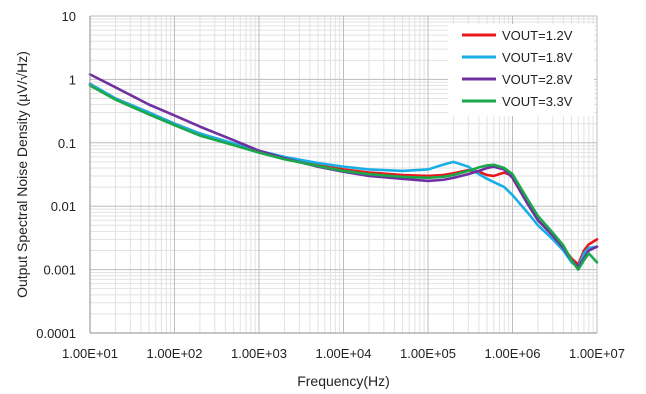 Image resolution: width=646 pixels, height=394 pixels. I want to click on y-tick-label: 0.001, so click(59, 270).